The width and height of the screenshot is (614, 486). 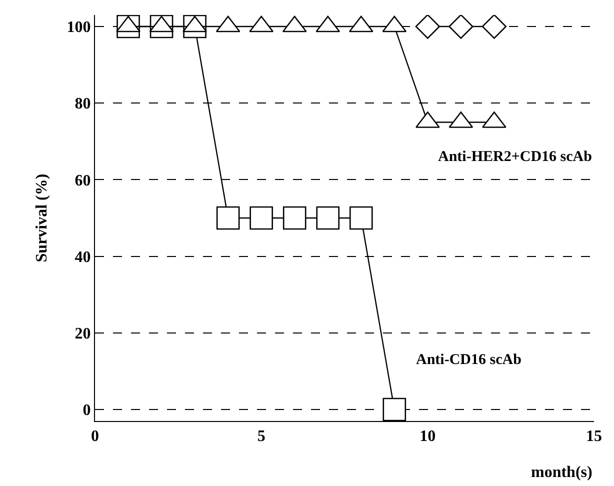 What do you see at coordinates (561, 472) in the screenshot?
I see `x-axis-title: month(s)` at bounding box center [561, 472].